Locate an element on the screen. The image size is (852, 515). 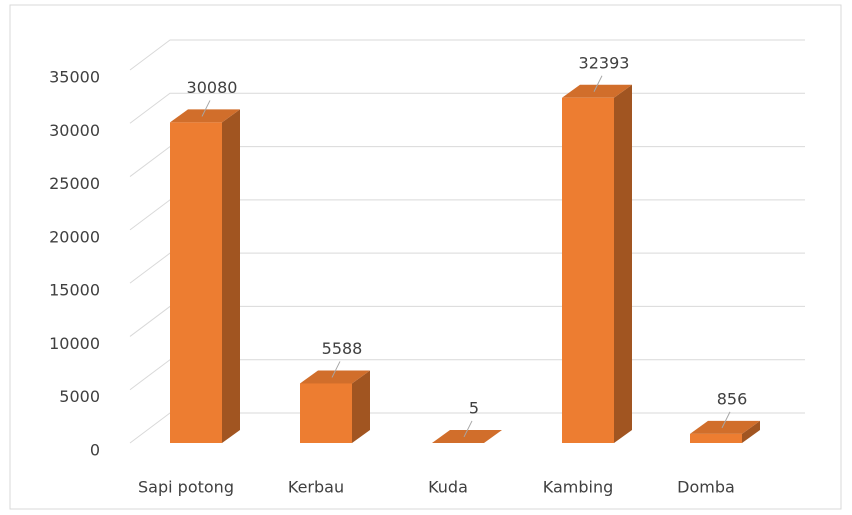
y-tick-label: 30000 is located at coordinates (74, 130).